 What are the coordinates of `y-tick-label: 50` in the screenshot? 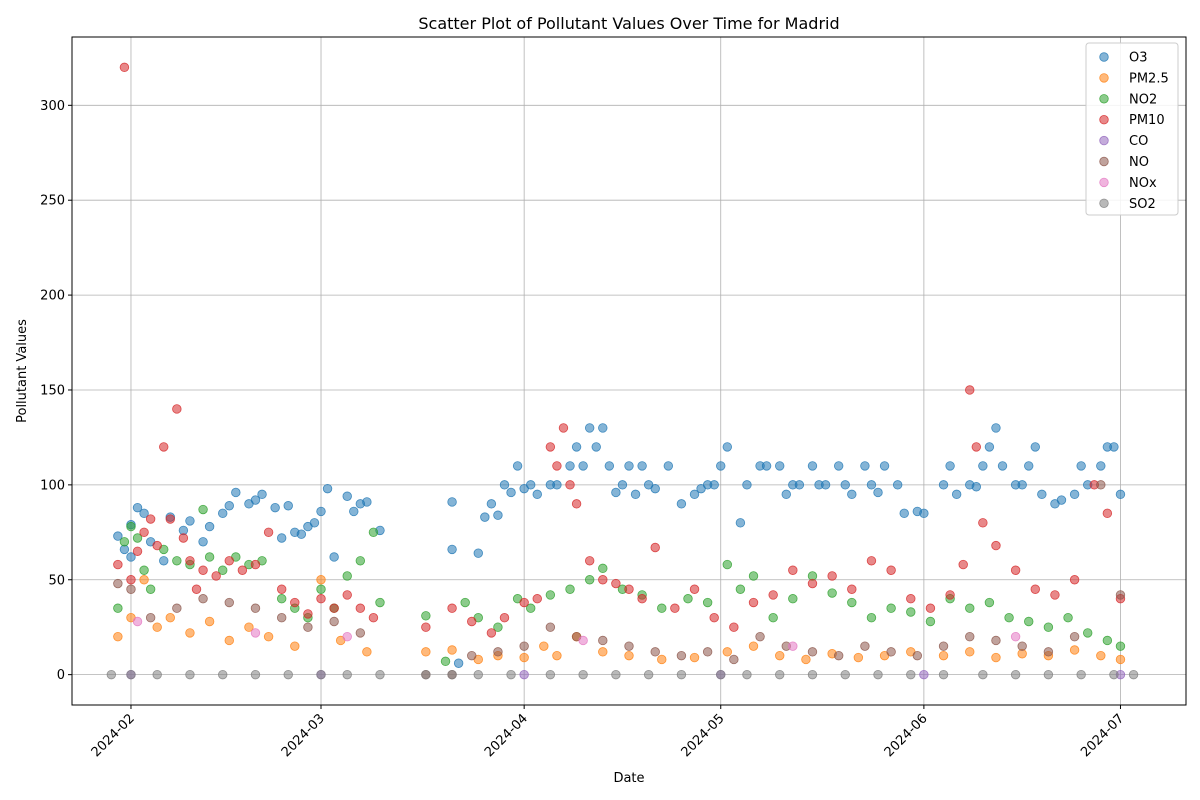 It's located at (56, 580).